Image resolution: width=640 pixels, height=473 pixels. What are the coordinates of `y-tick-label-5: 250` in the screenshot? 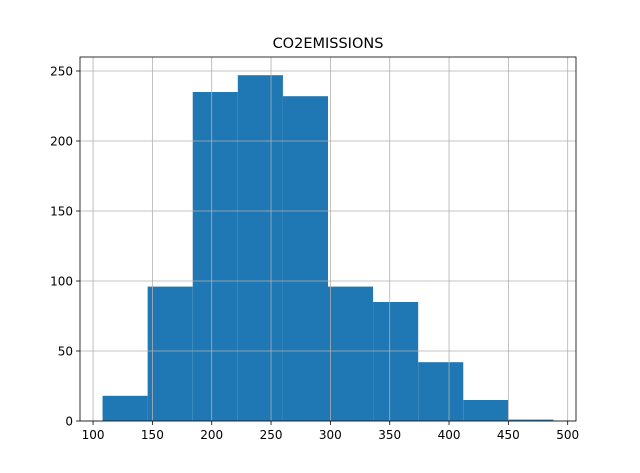 It's located at (61, 72).